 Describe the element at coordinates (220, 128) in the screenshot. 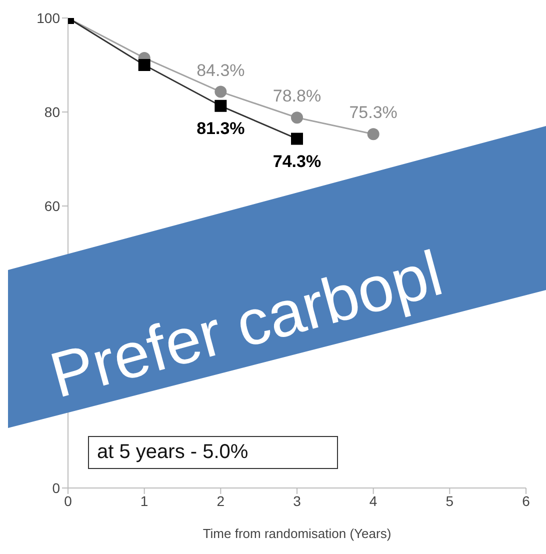

I see `data-label: 81.3%` at that location.